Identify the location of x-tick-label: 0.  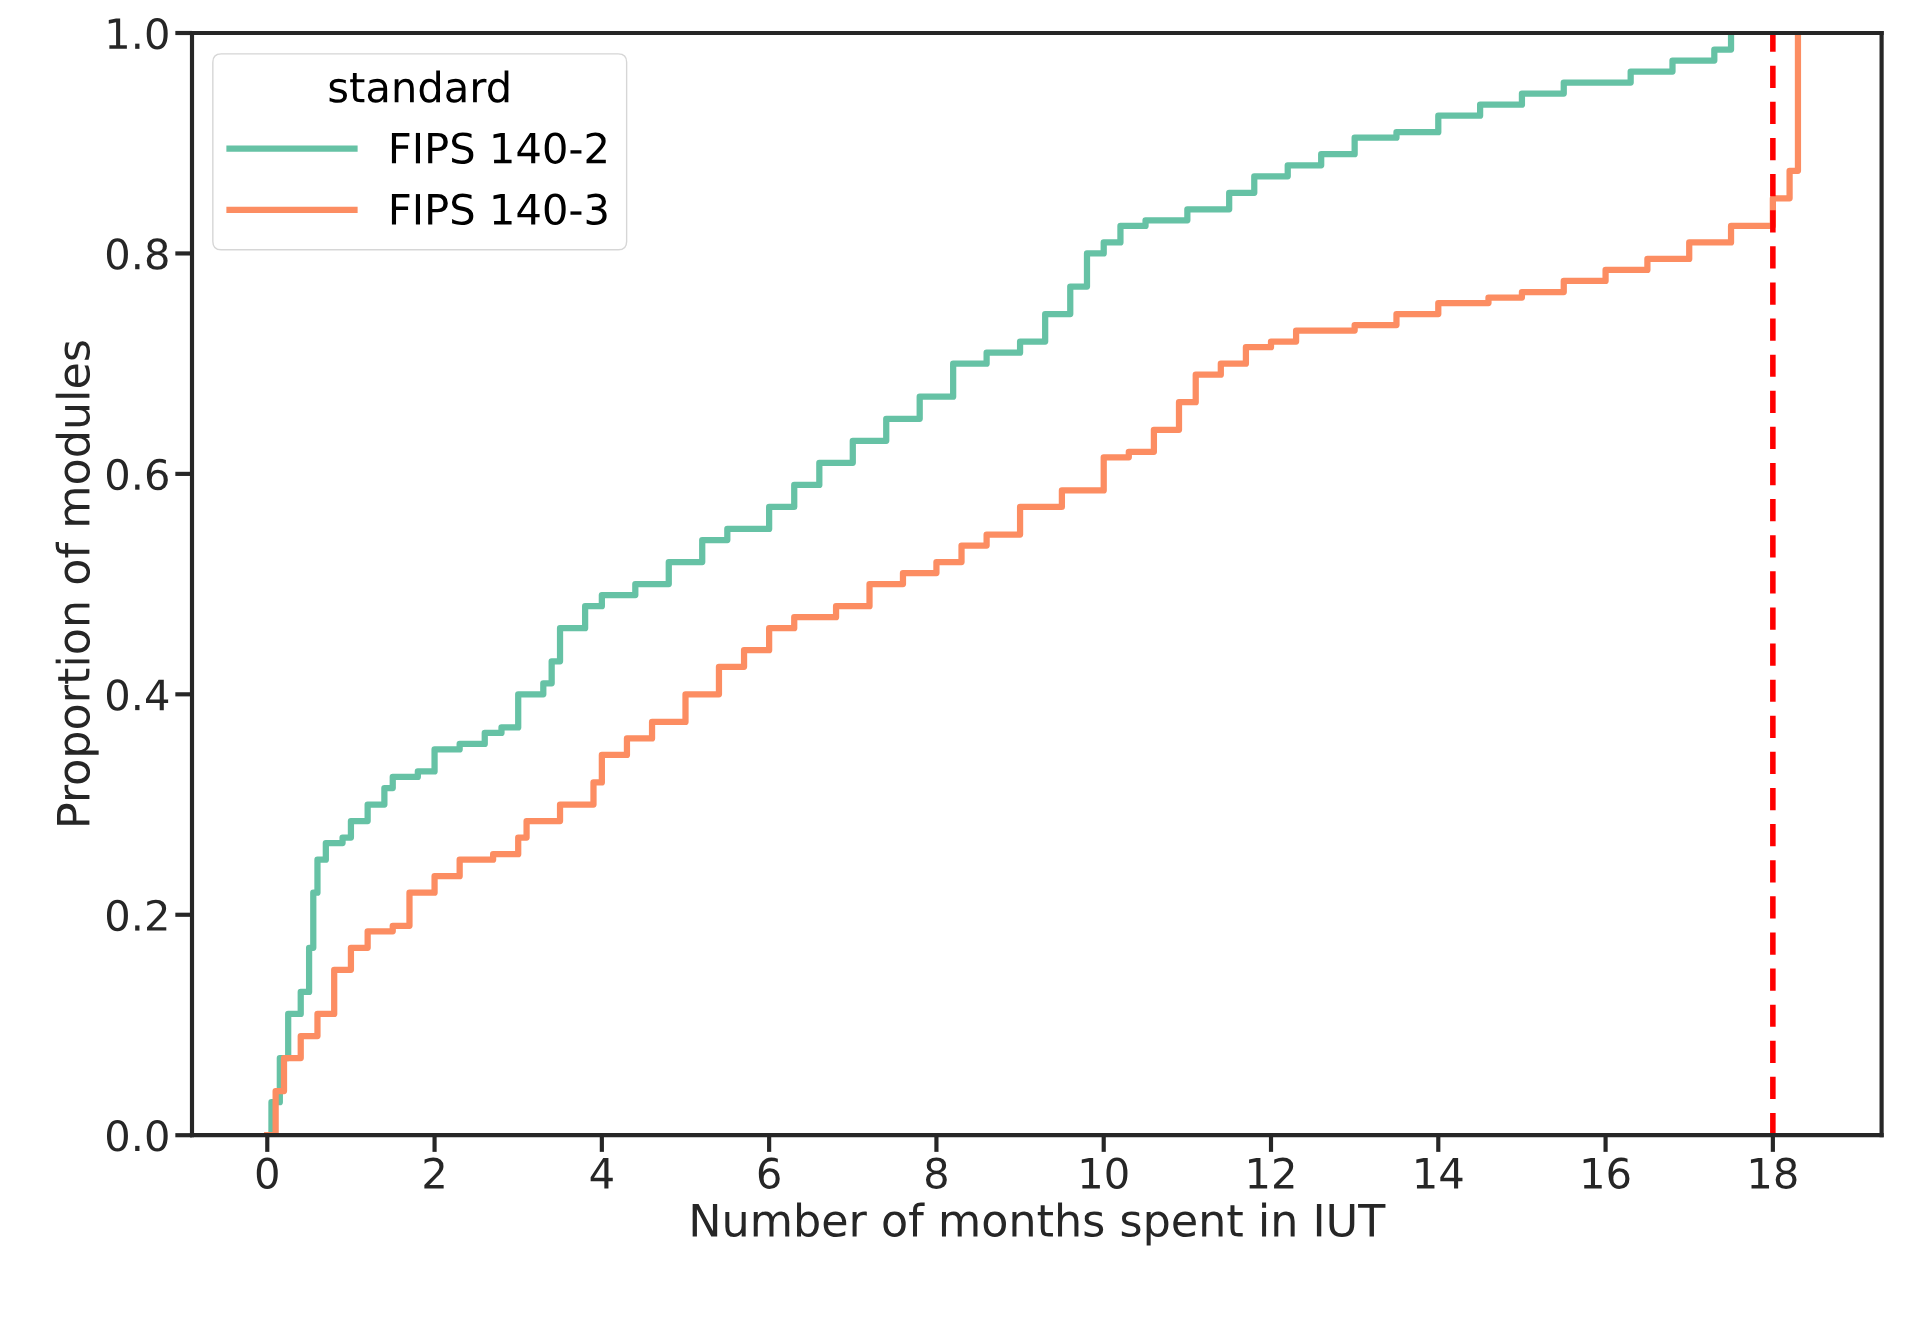
(267, 1173).